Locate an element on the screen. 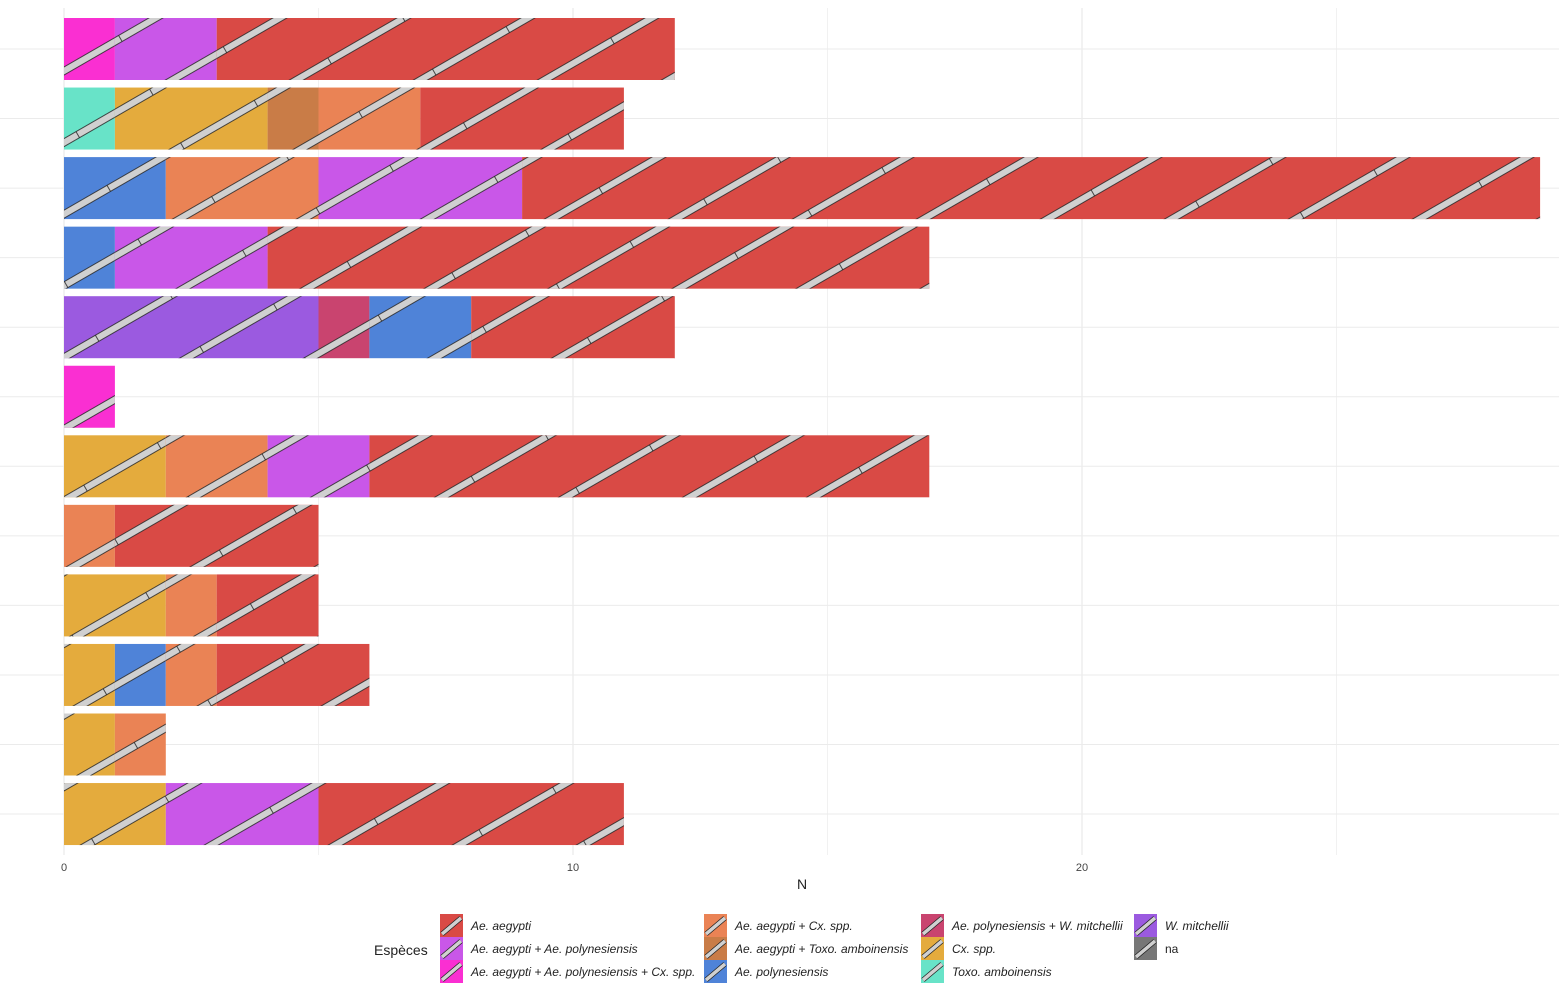  legend-label: Ae. aegypti + Ae. polynesiensis is located at coordinates (554, 948).